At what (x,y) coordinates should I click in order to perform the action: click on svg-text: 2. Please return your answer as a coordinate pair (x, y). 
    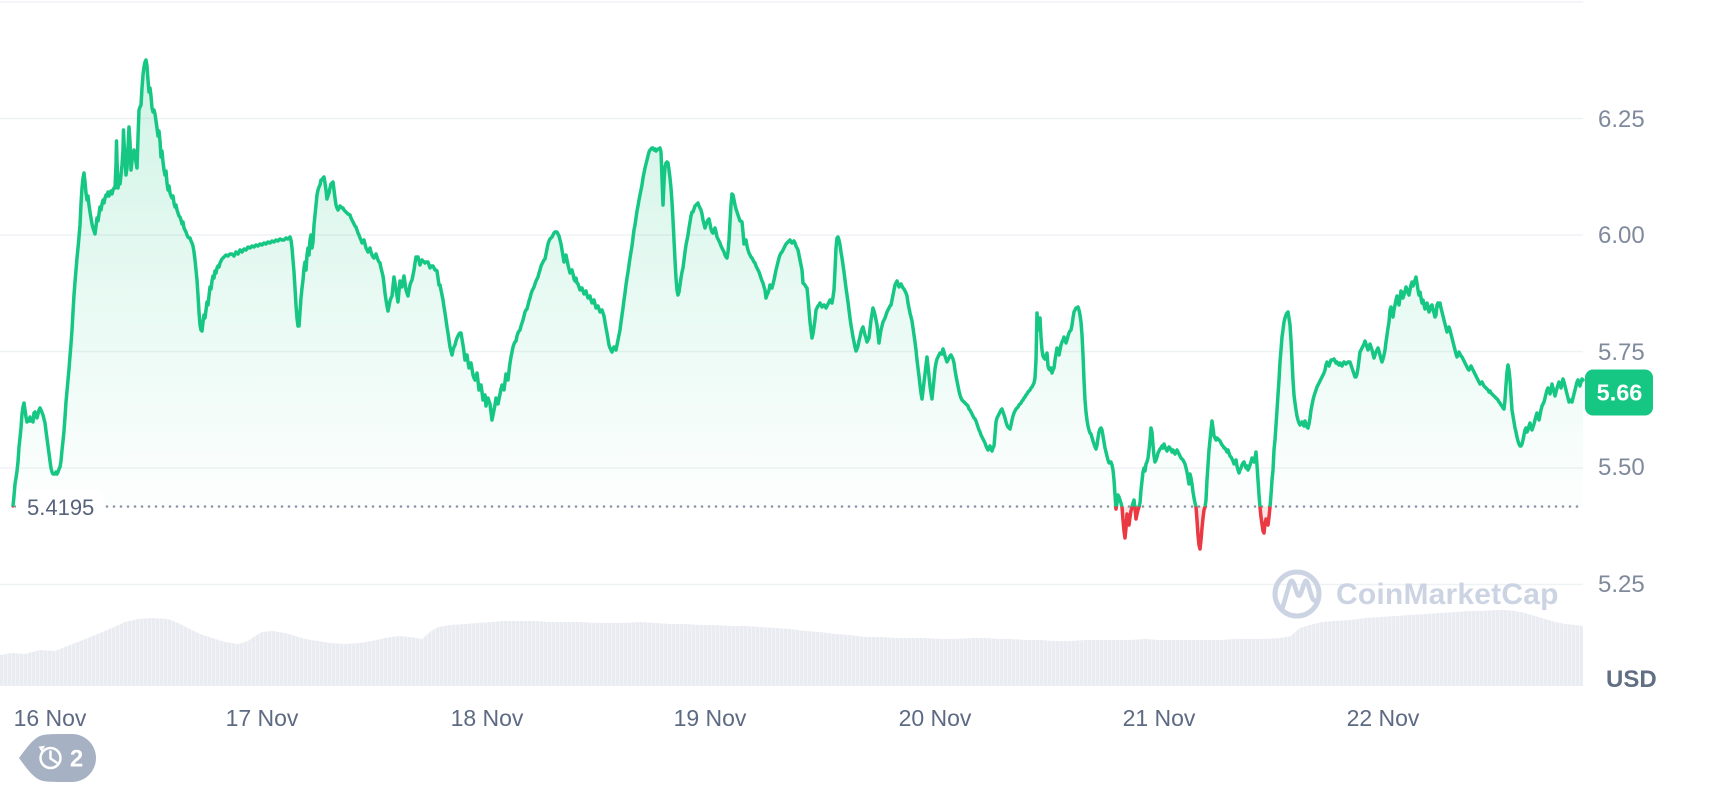
    Looking at the image, I should click on (76, 759).